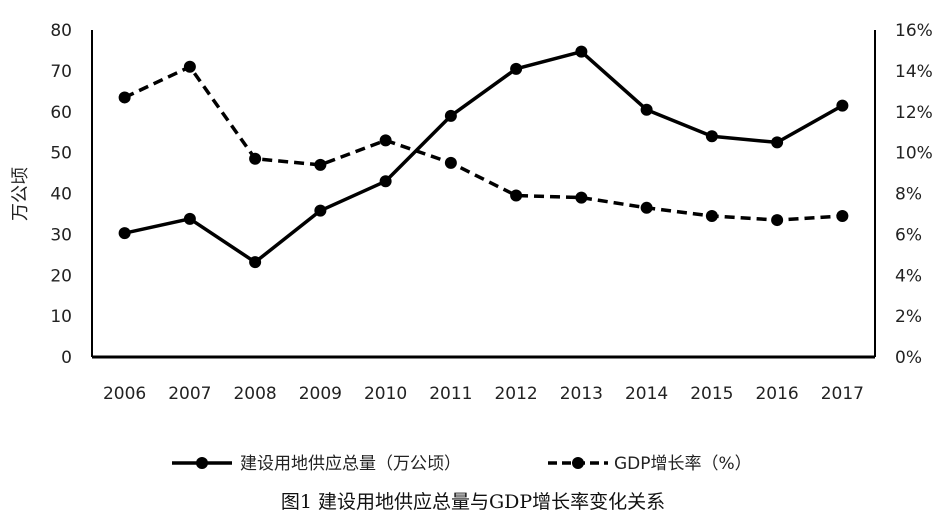 The height and width of the screenshot is (527, 947). Describe the element at coordinates (683, 464) in the screenshot. I see `legend-label-2: GDP增长率（%）` at that location.